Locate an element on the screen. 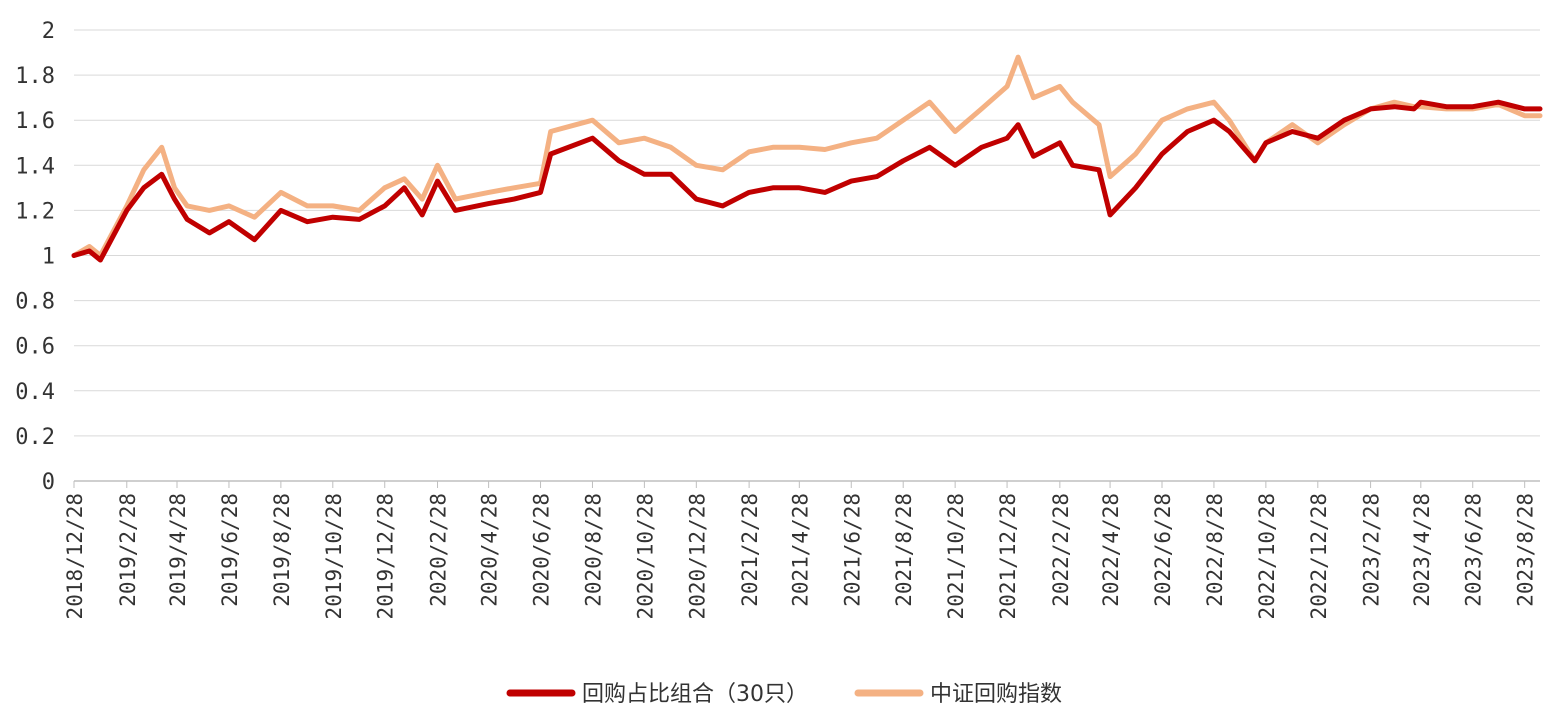  x-tick-label: 2019/8/28 is located at coordinates (282, 550).